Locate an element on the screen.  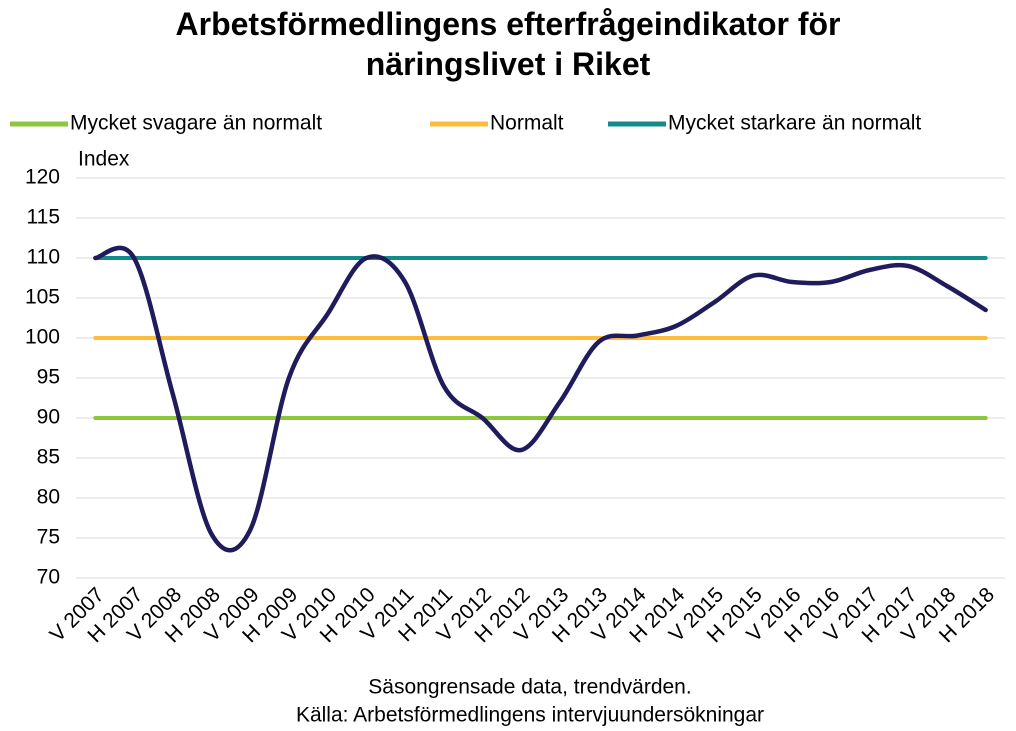
y-tick-label: 90 is located at coordinates (48, 417).